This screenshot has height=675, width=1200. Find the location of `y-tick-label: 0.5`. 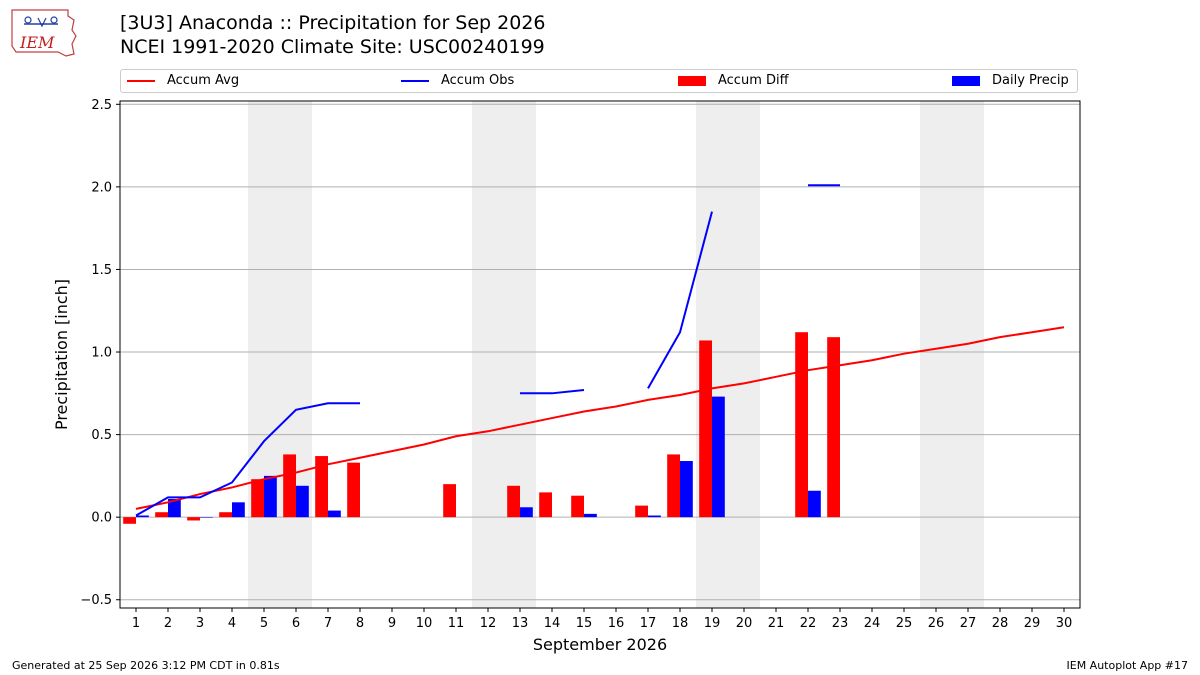

y-tick-label: 0.5 is located at coordinates (101, 435).